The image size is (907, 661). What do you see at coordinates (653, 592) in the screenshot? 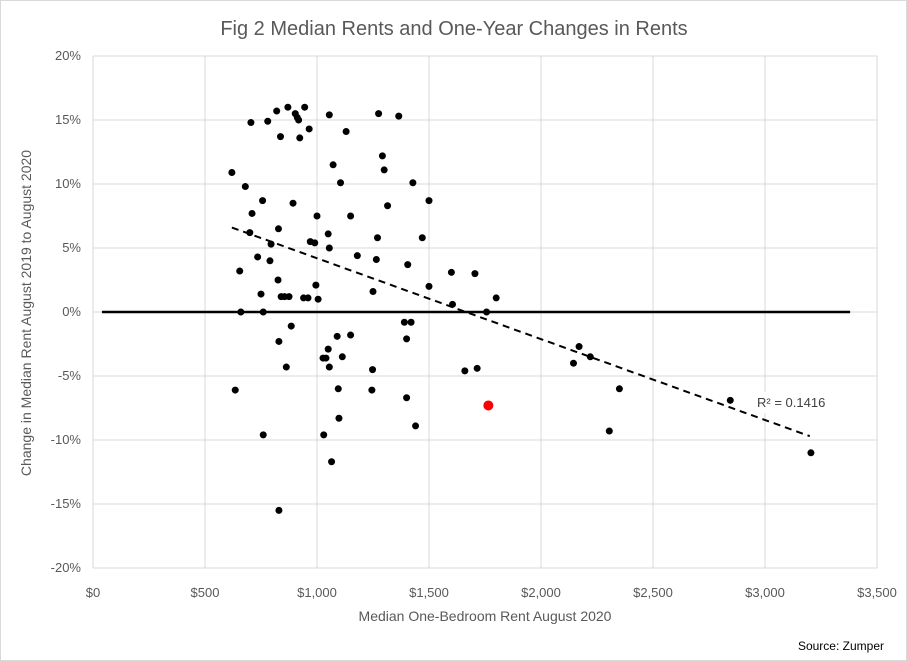
I see `x-tick-label: $2,500` at bounding box center [653, 592].